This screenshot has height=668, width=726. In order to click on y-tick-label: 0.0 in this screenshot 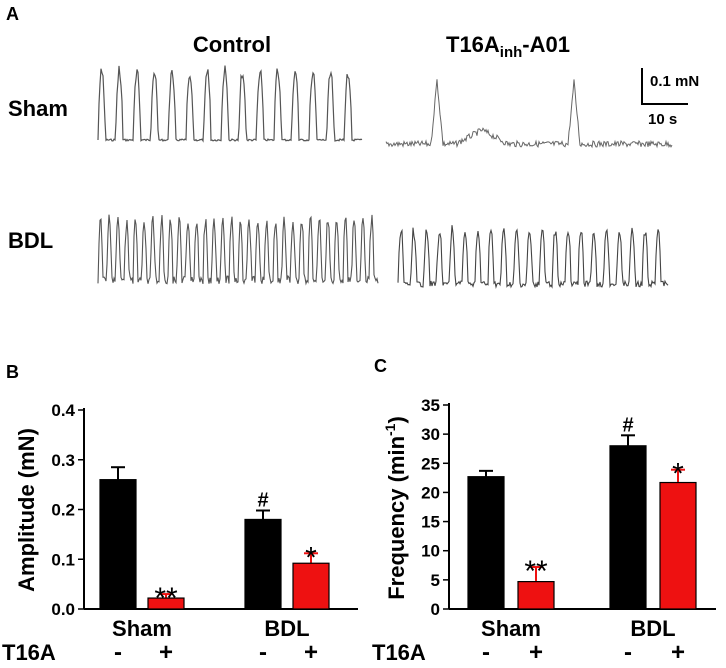, I will do `click(63, 609)`.